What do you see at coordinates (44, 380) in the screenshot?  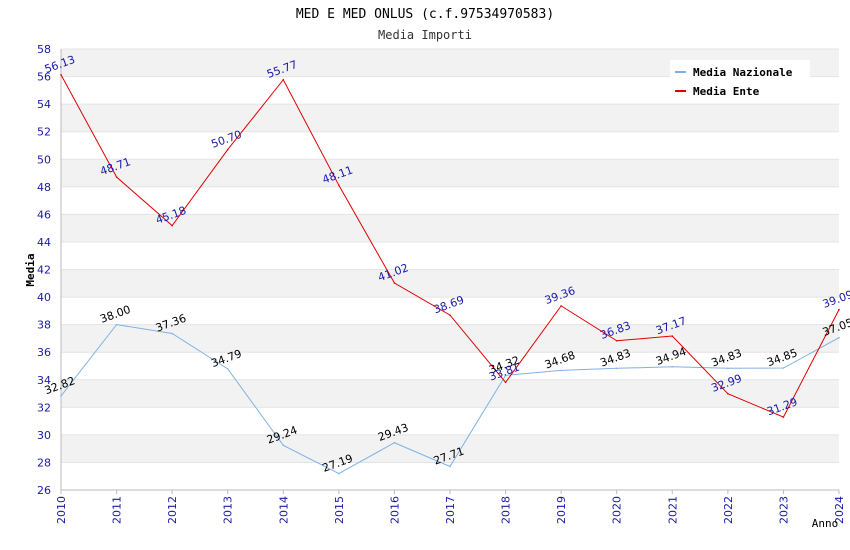 I see `y-tick-label: 34` at bounding box center [44, 380].